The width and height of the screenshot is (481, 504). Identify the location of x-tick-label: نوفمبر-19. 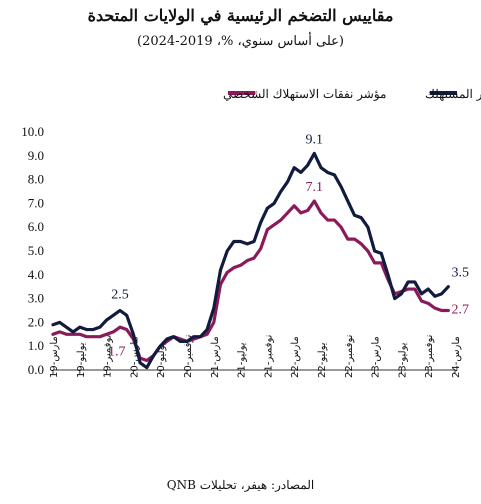
(108, 356).